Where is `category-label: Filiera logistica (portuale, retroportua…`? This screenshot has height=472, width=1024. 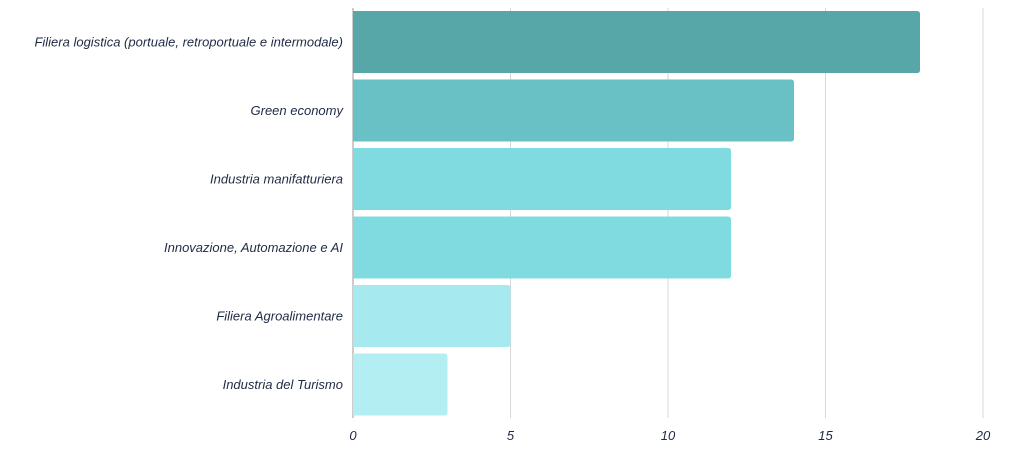 category-label: Filiera logistica (portuale, retroportua… is located at coordinates (188, 42).